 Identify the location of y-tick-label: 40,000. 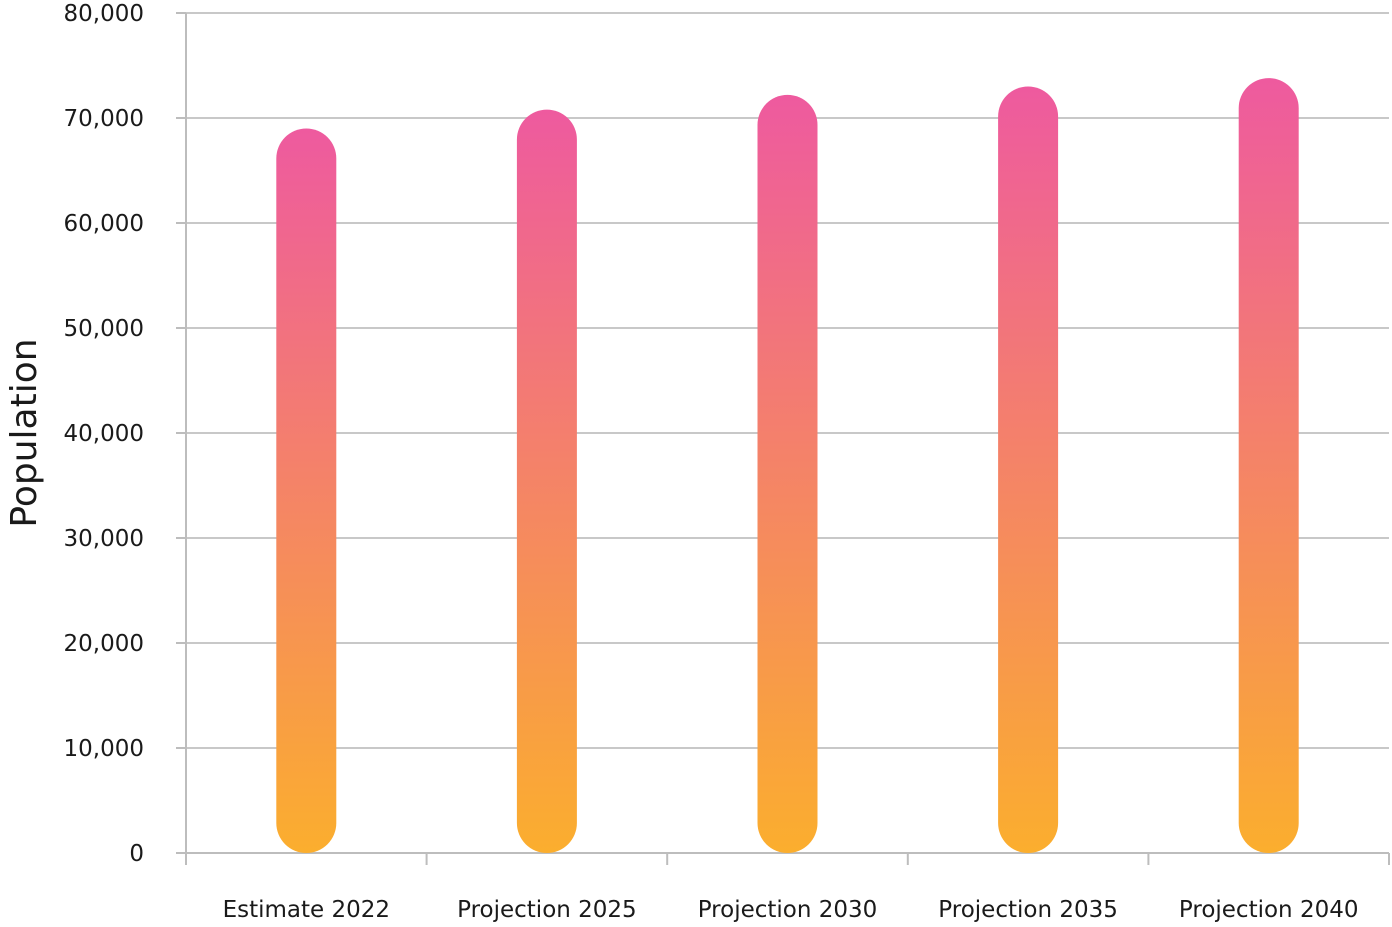
(104, 434).